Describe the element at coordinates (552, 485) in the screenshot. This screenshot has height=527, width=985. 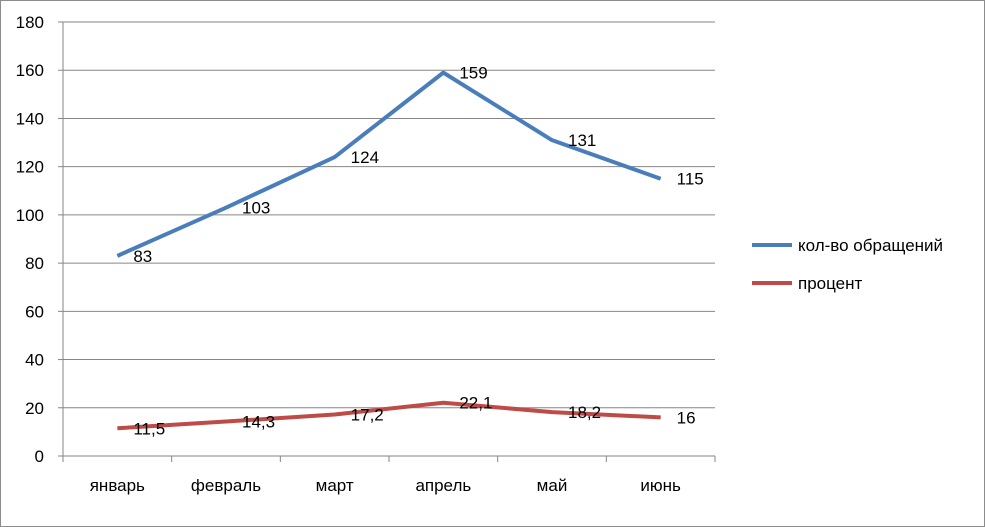
I see `x-tick-label: май` at that location.